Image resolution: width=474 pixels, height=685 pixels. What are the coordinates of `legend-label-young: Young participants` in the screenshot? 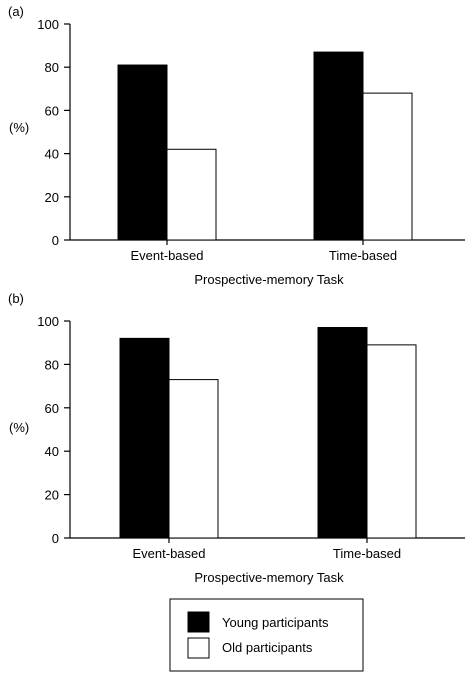 It's located at (275, 622).